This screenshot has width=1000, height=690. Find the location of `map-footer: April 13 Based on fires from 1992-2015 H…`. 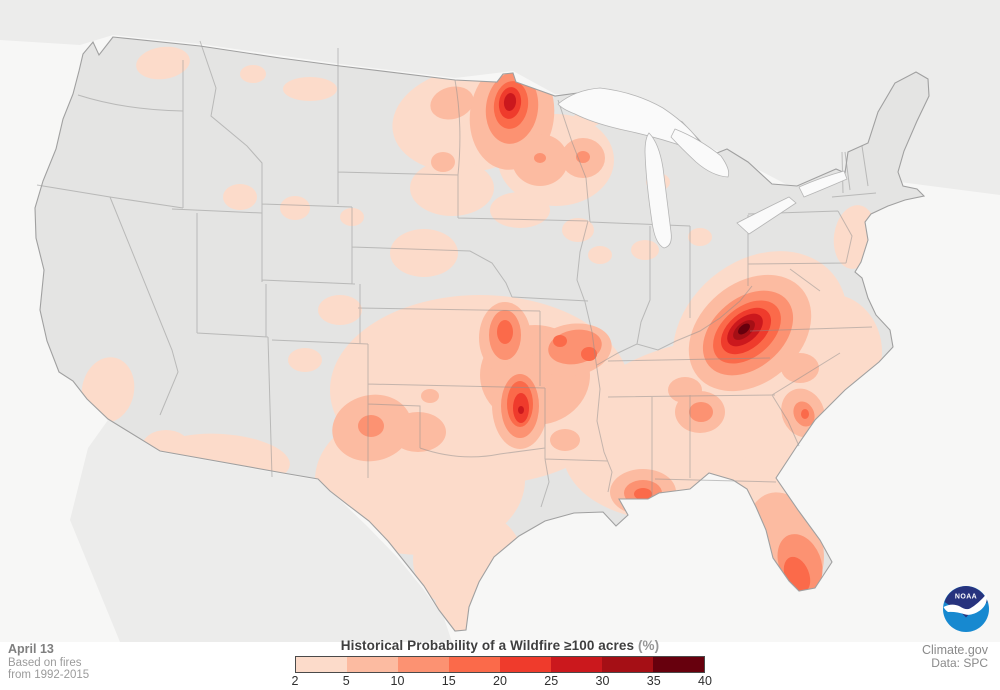

map-footer: April 13 Based on fires from 1992-2015 H… is located at coordinates (500, 664).